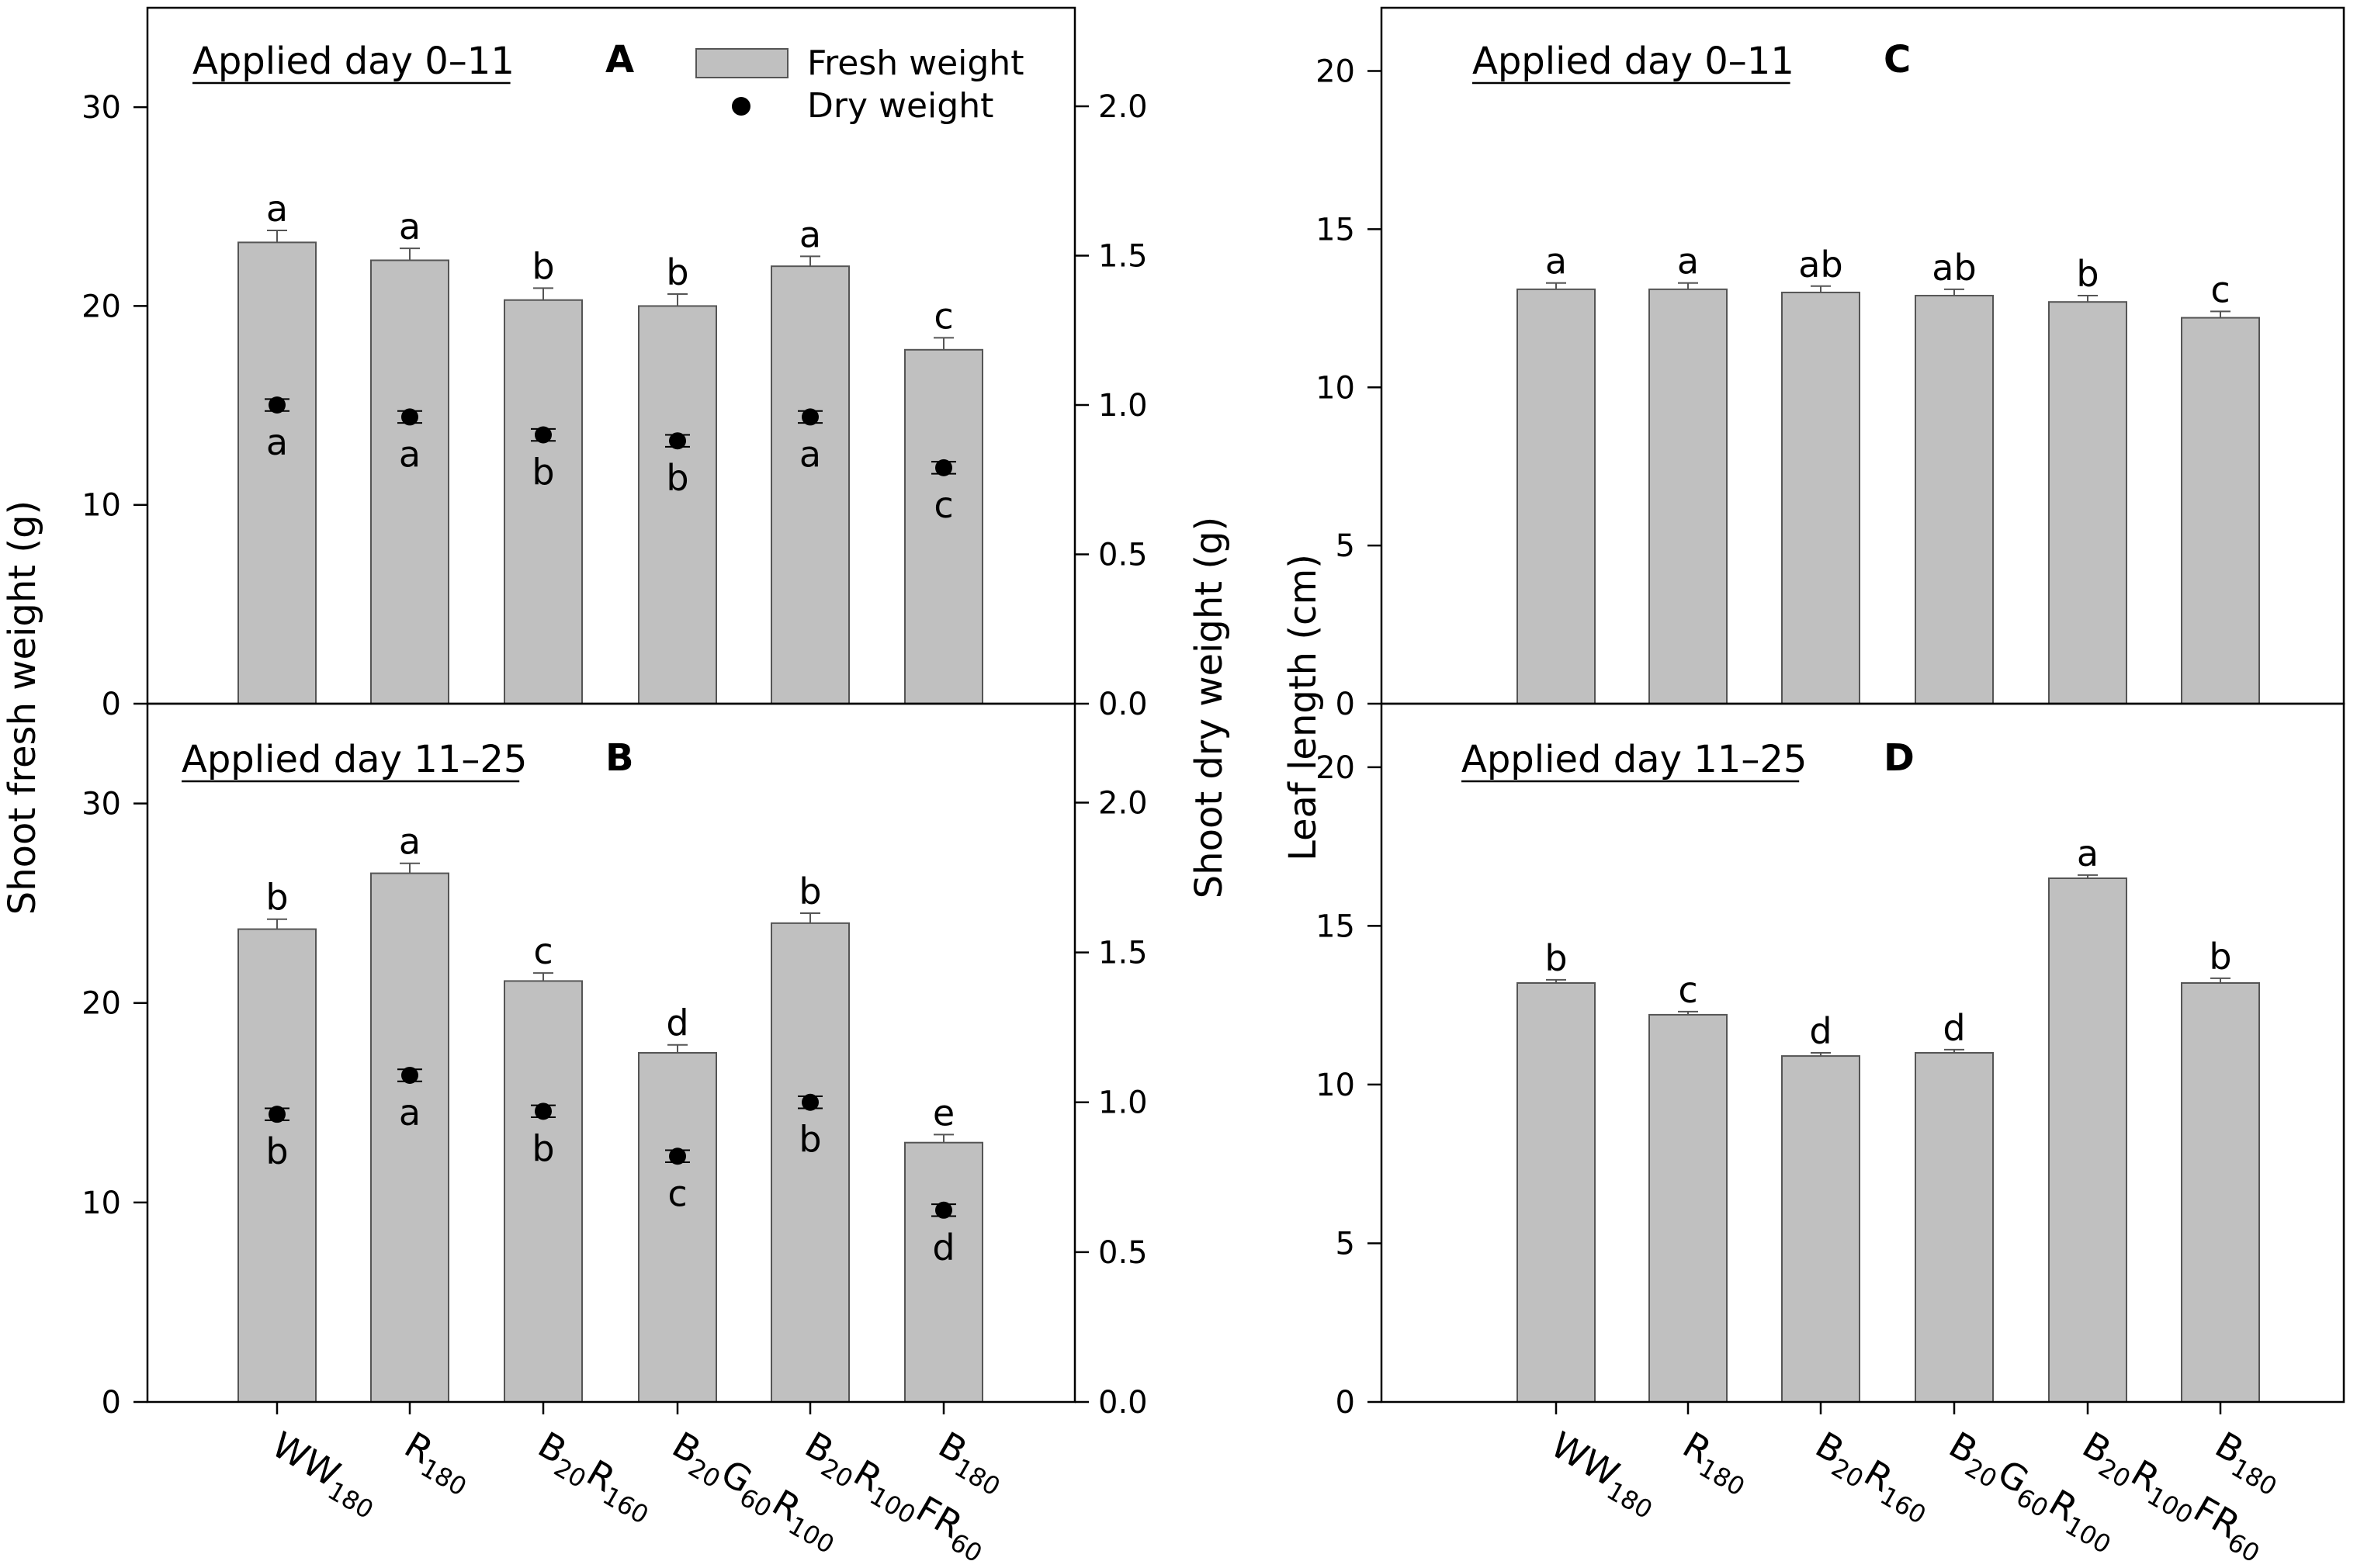 This screenshot has width=2357, height=1568. I want to click on legend-swatch-fresh, so click(742, 63).